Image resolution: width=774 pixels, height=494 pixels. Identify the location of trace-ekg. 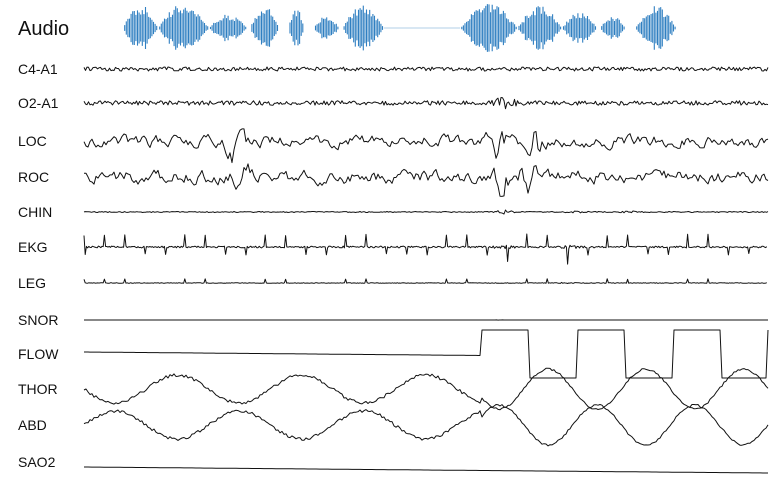
(425, 249).